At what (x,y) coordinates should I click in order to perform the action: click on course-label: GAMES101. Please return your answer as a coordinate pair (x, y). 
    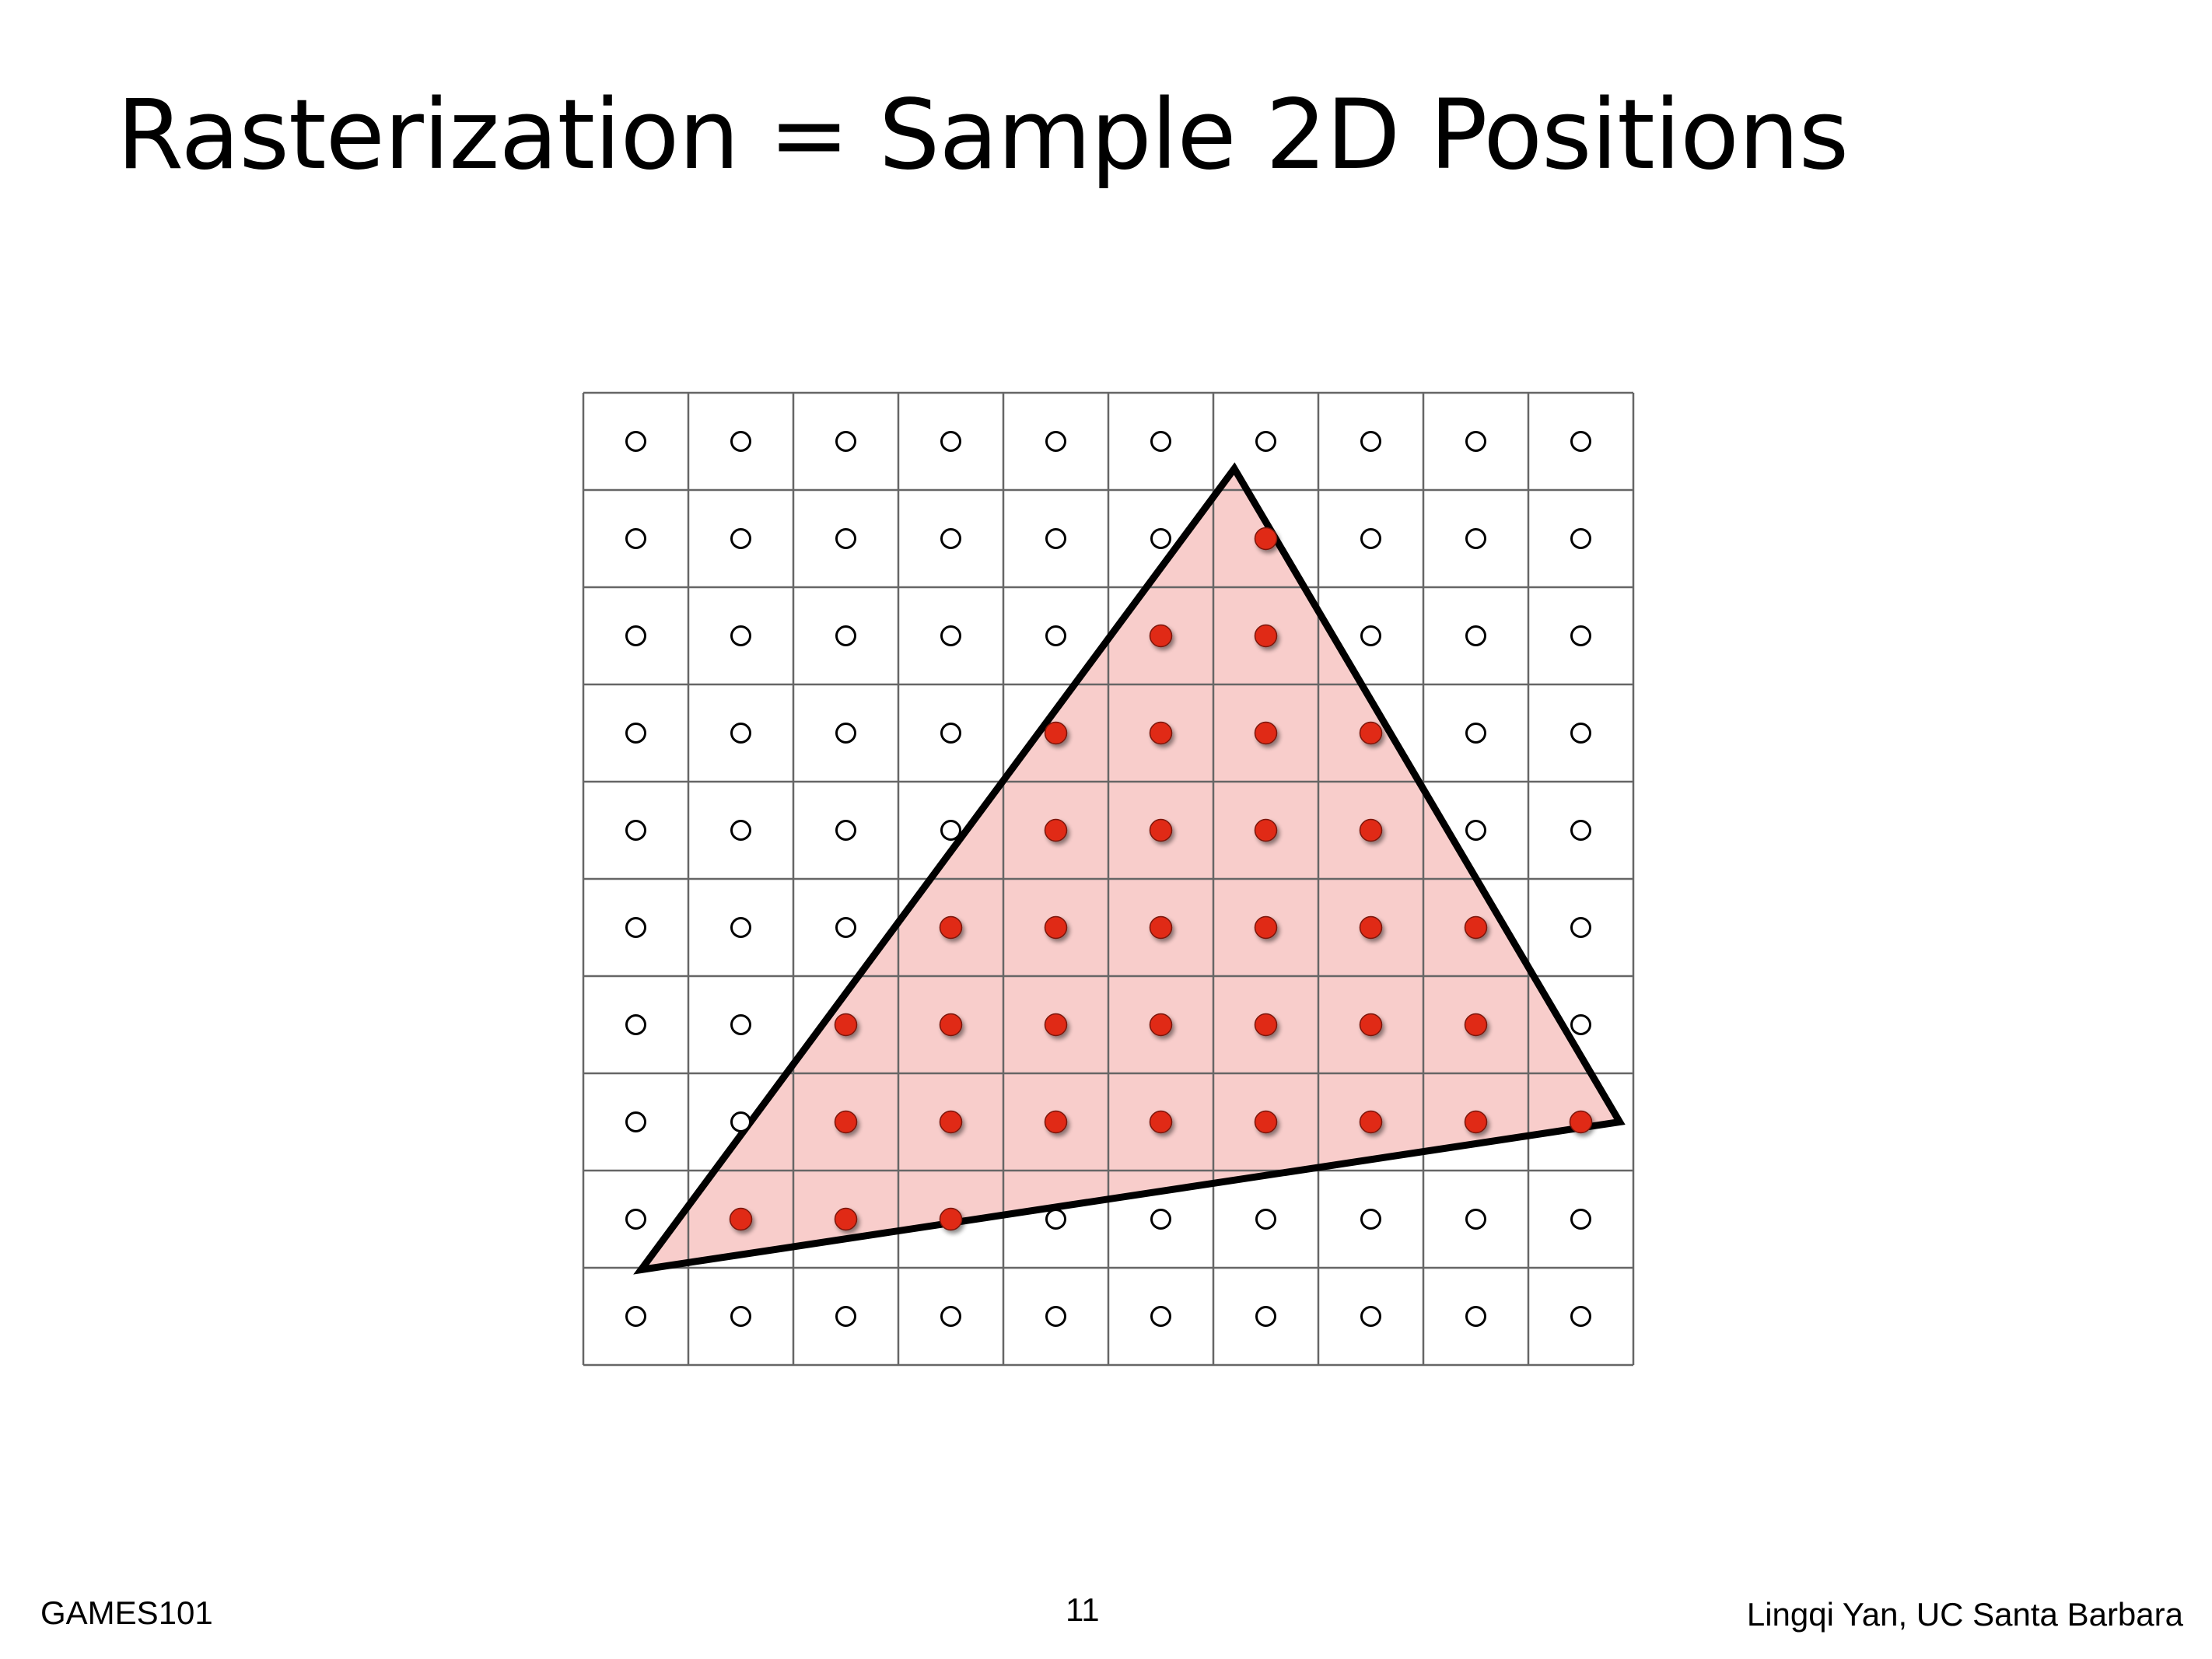
    Looking at the image, I should click on (127, 1612).